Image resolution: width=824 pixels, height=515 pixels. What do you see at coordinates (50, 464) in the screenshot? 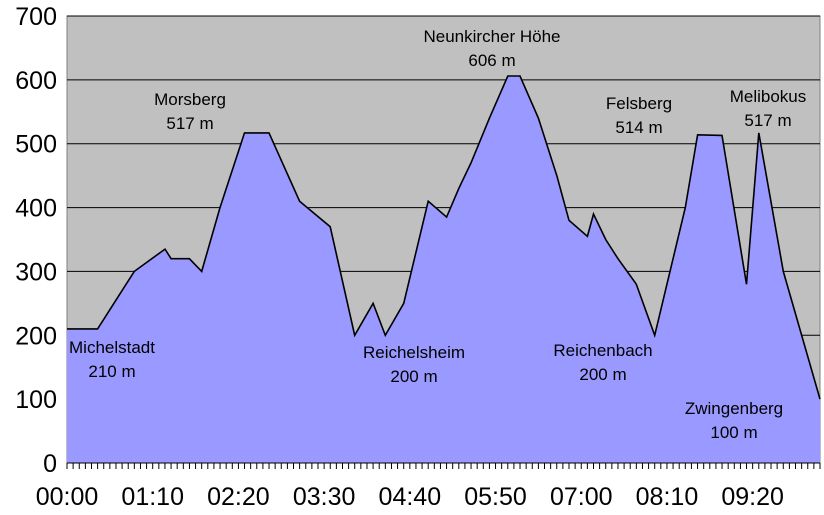
I see `y-tick-label: 0` at bounding box center [50, 464].